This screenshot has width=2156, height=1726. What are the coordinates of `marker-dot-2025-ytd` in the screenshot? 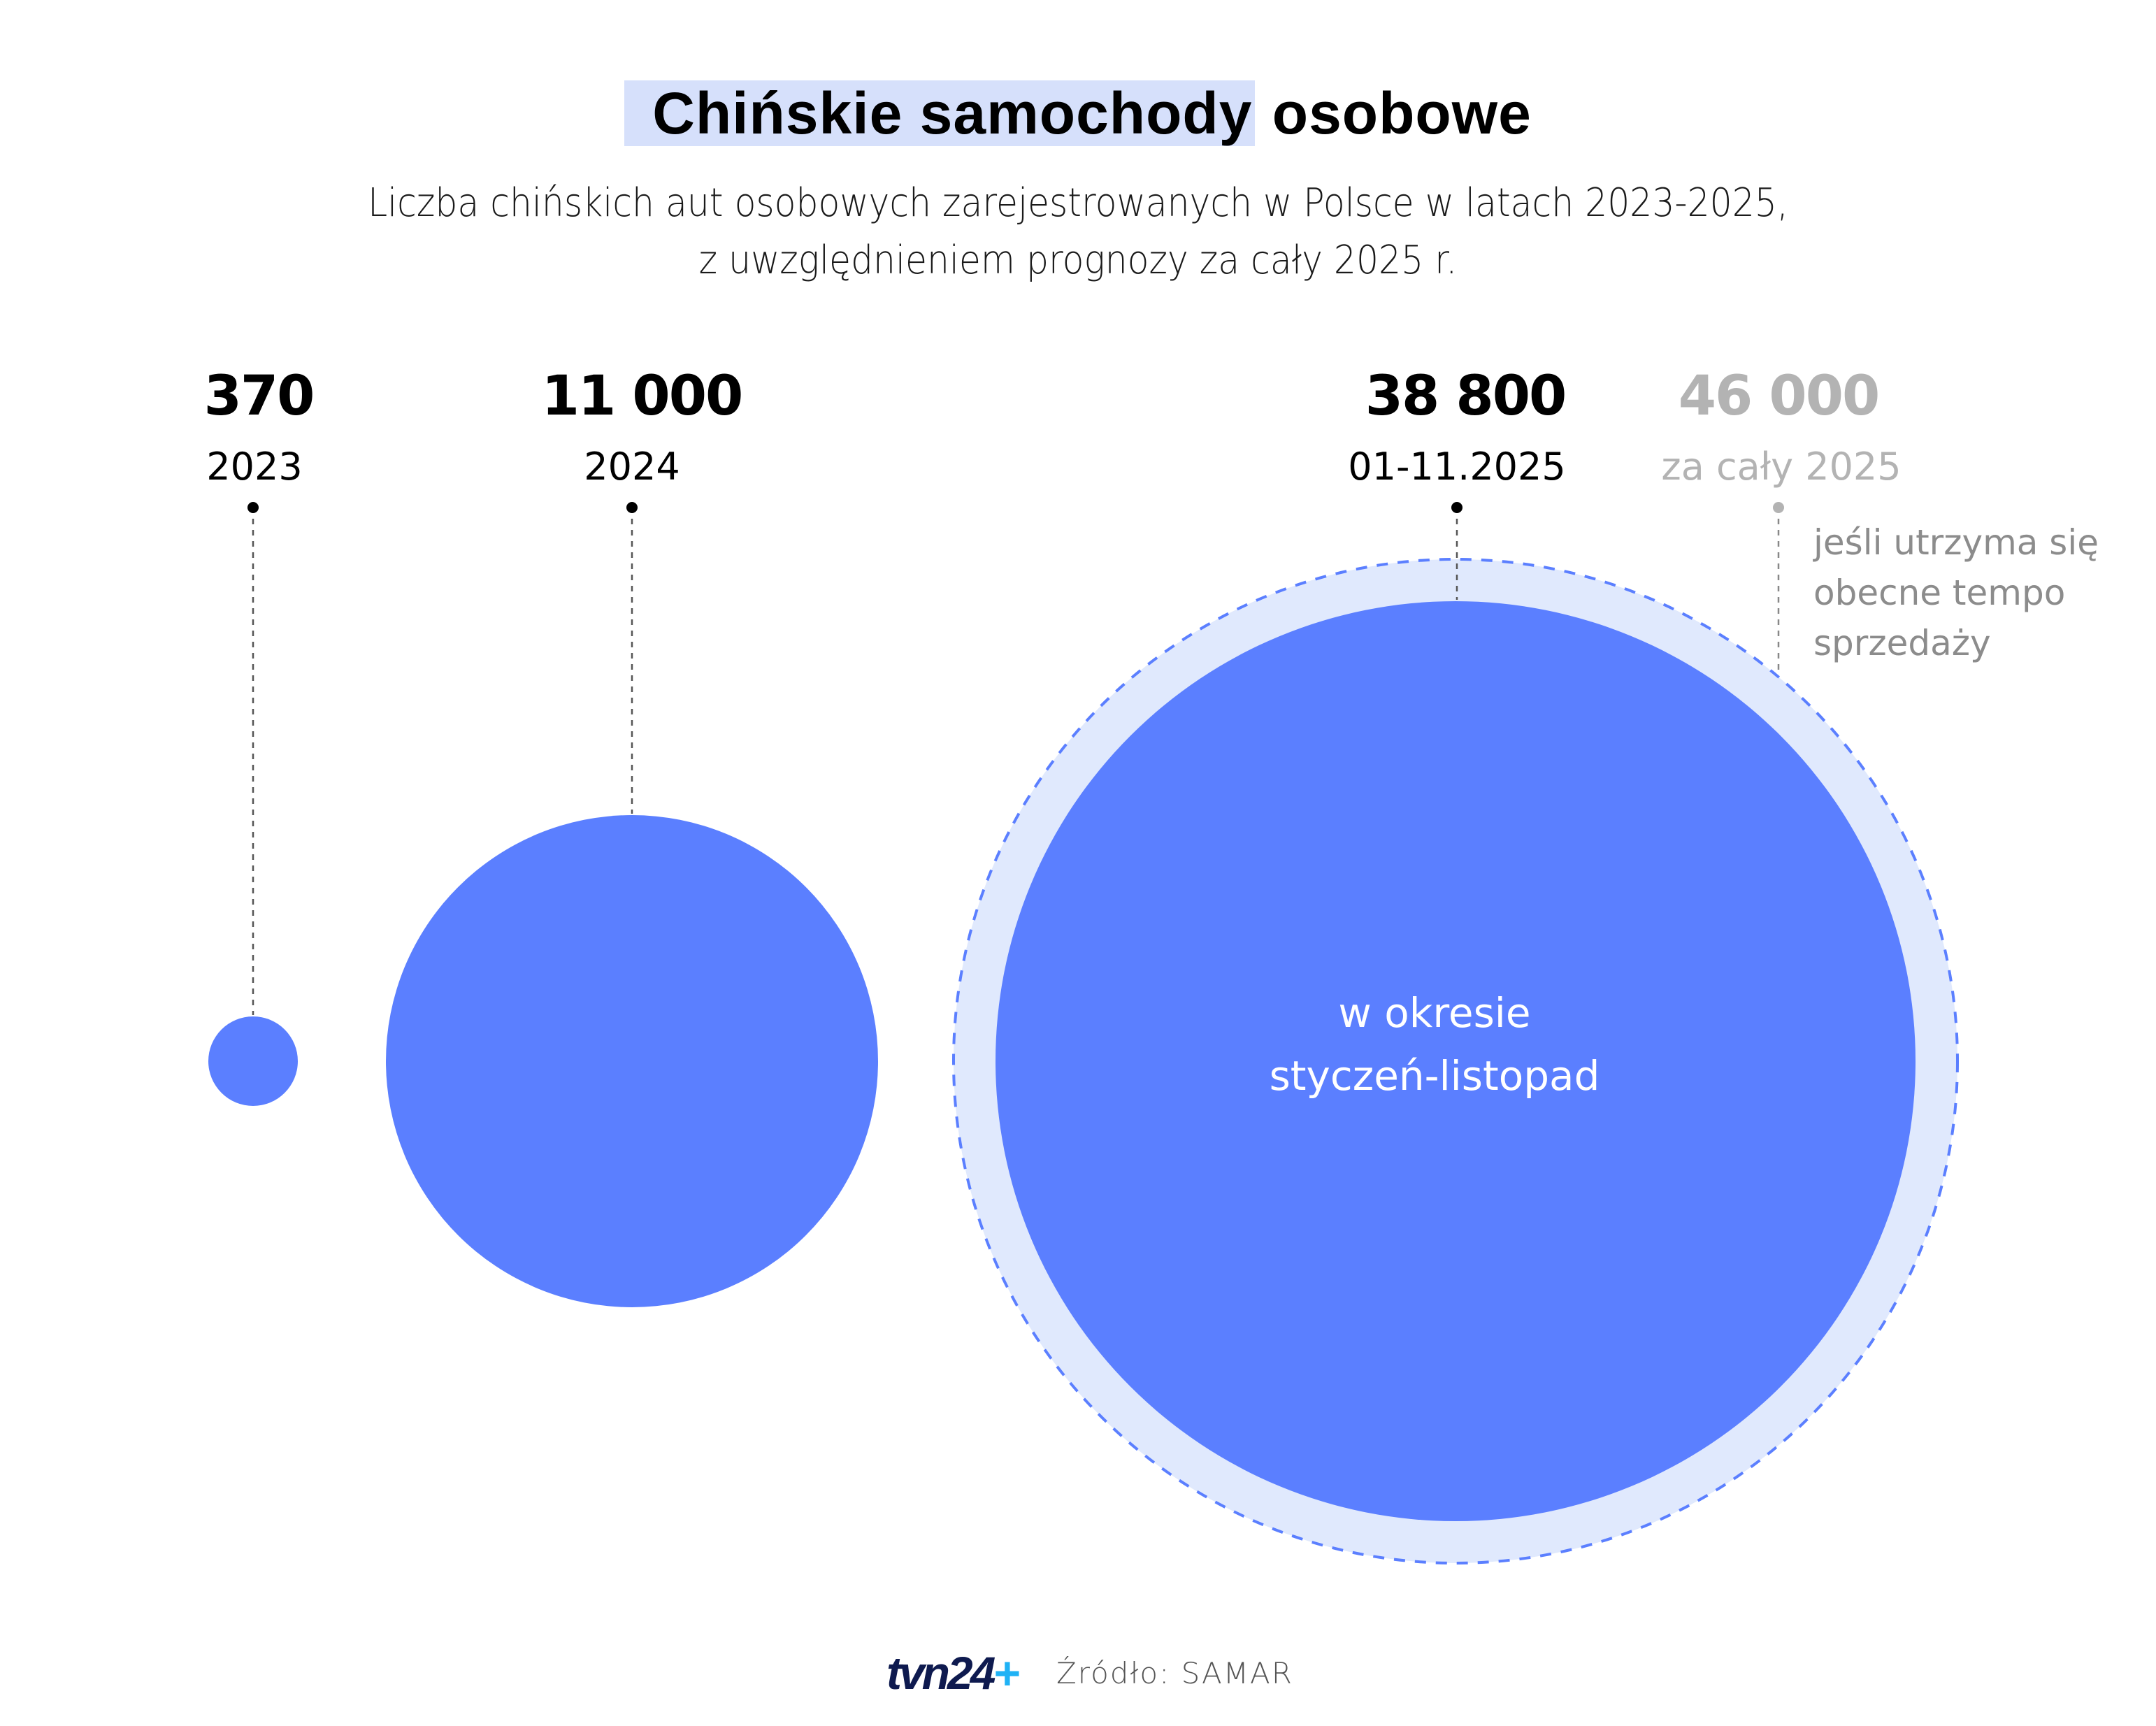 It's located at (1457, 507).